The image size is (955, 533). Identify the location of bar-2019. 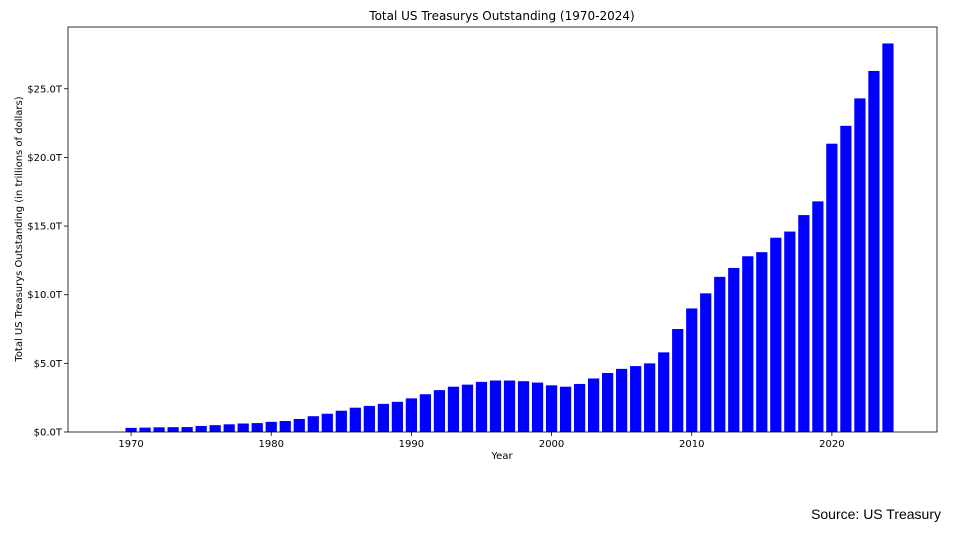
(818, 316).